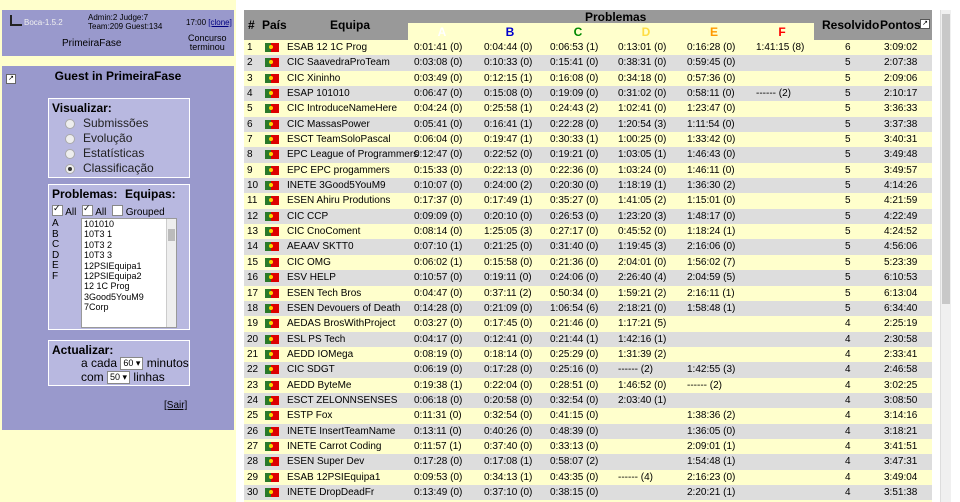 The image size is (960, 502). What do you see at coordinates (574, 201) in the screenshot?
I see `problem-cell: 0:35:27 (0)` at bounding box center [574, 201].